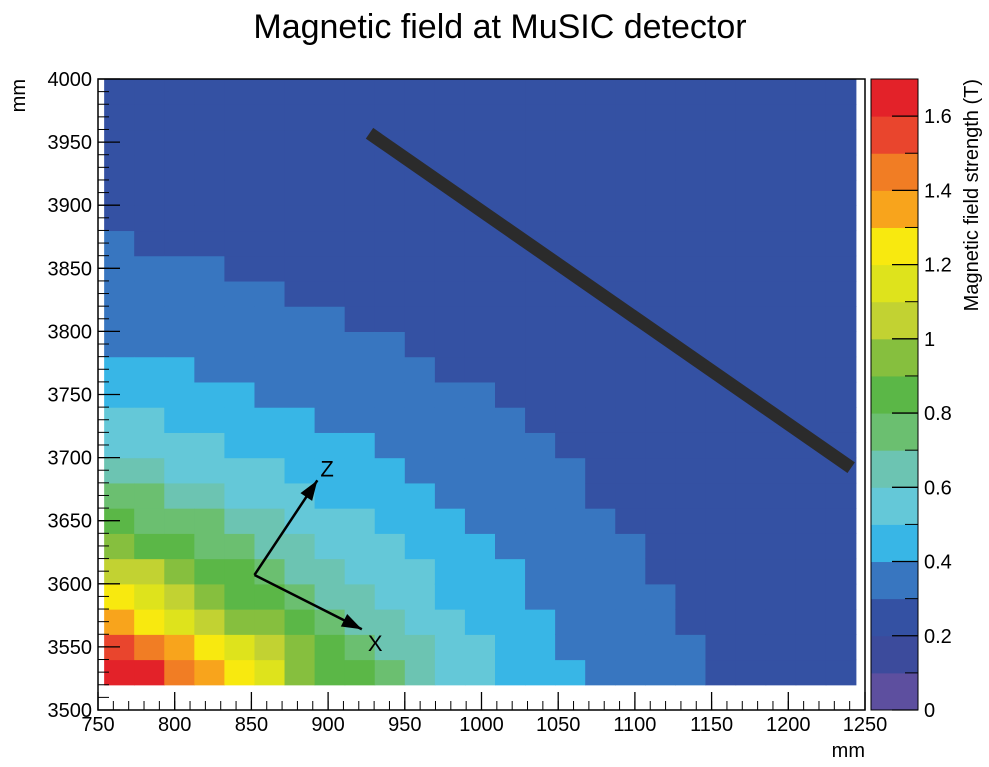 The width and height of the screenshot is (989, 767). I want to click on x-tick-label: 800, so click(174, 725).